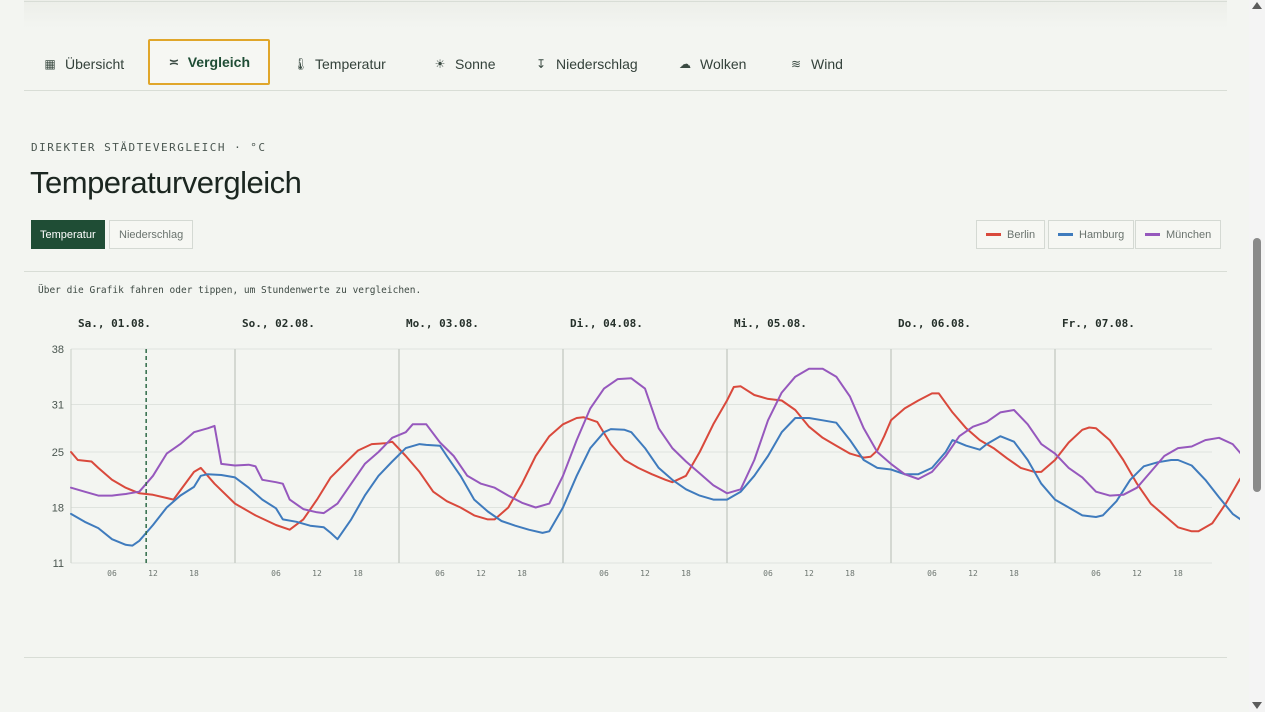 The image size is (1265, 712). I want to click on precipitation-icon: ↧, so click(541, 64).